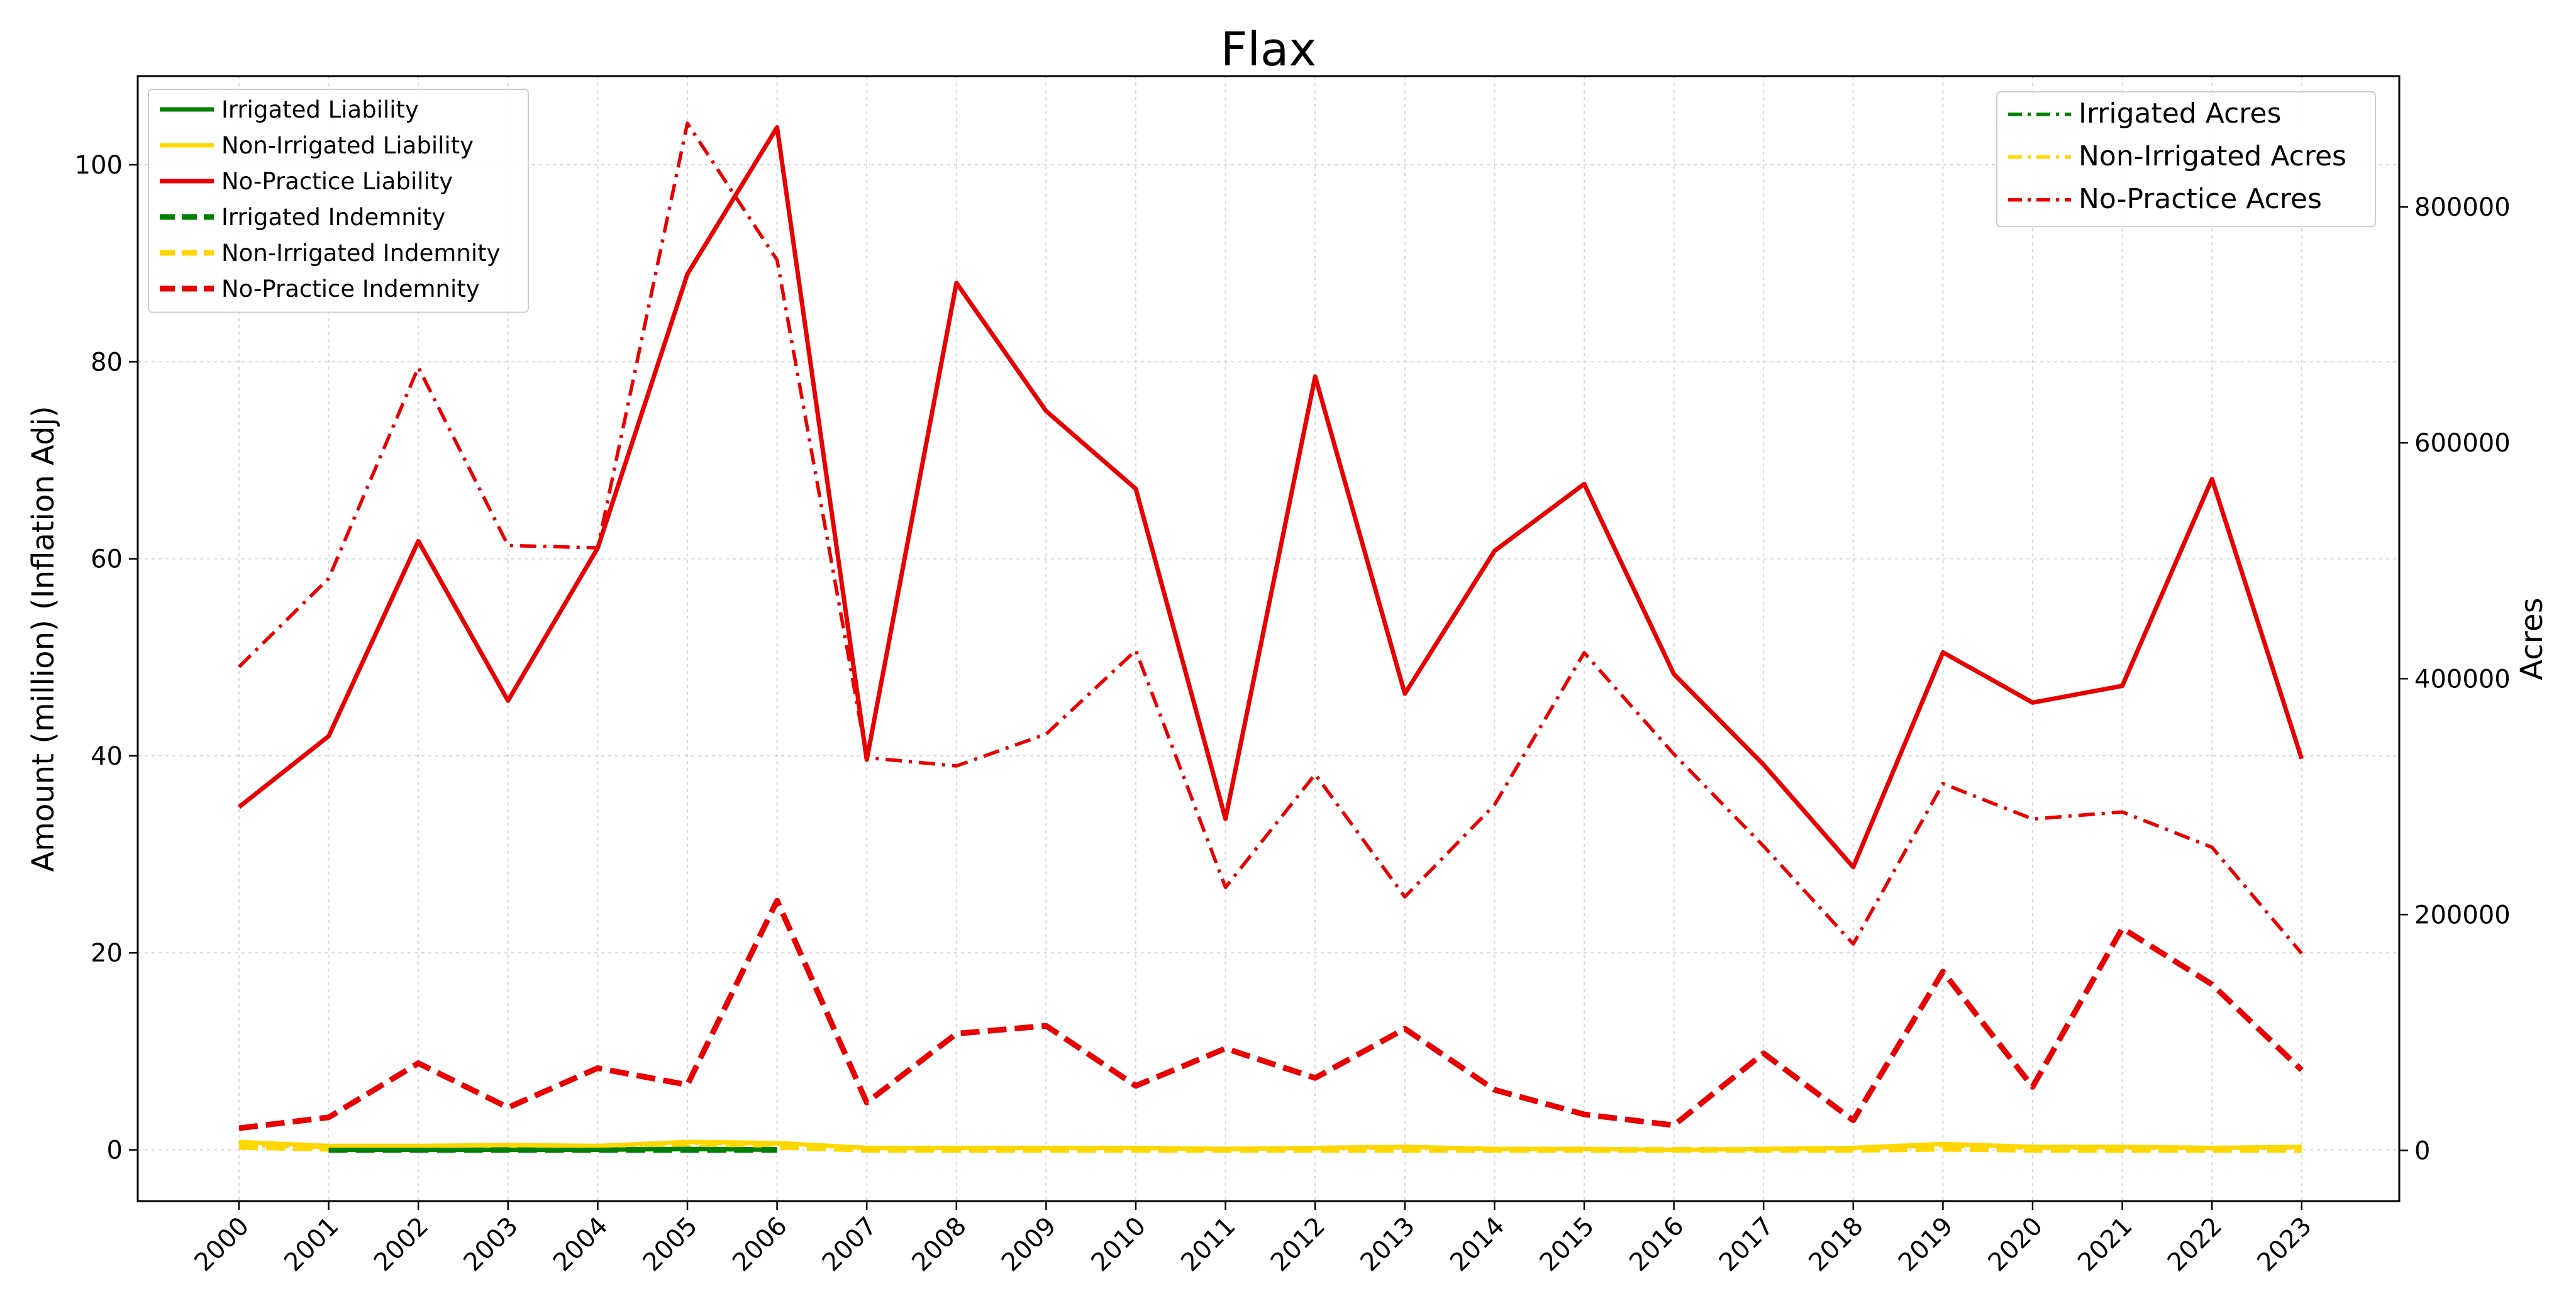 This screenshot has width=2576, height=1308. I want to click on y-tick-label: 0, so click(115, 1150).